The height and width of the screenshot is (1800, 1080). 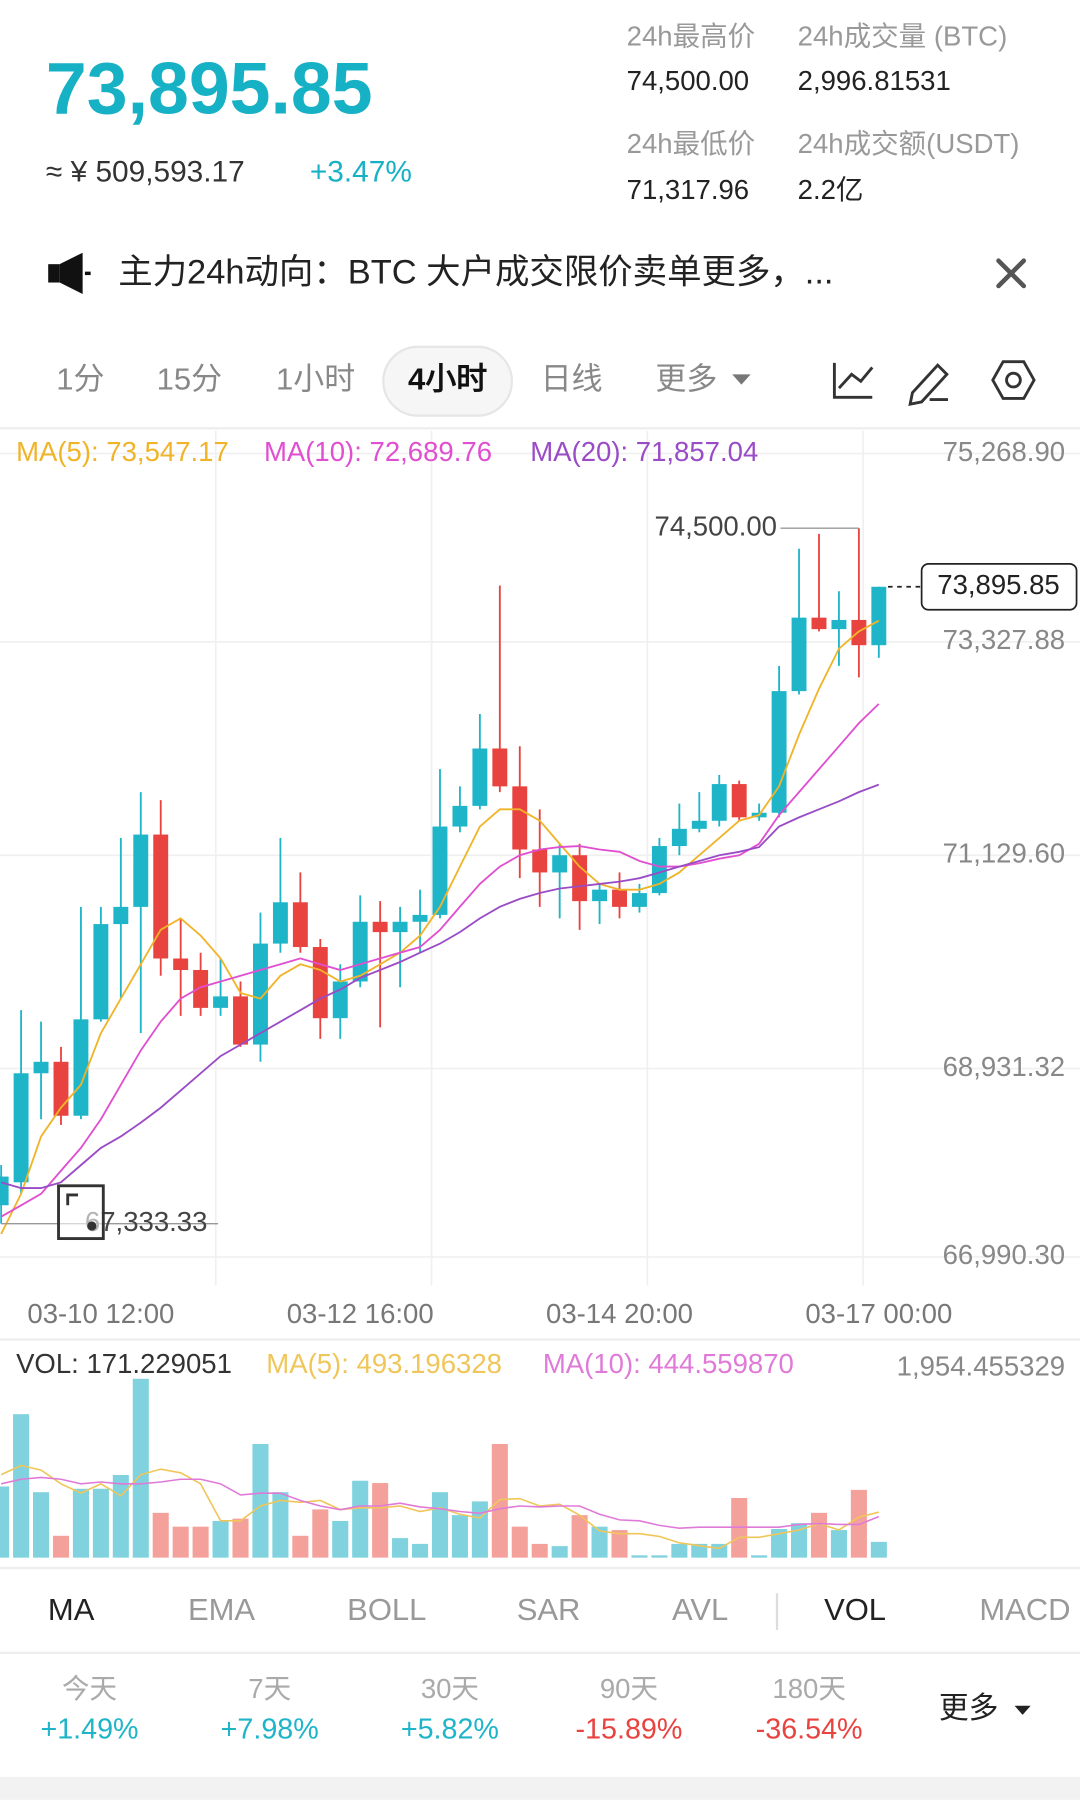 I want to click on close-button, so click(x=1011, y=273).